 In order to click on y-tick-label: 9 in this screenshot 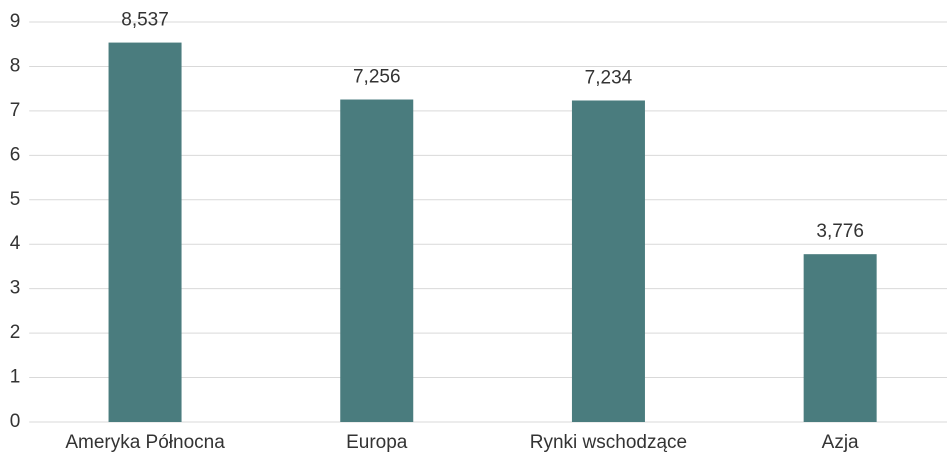, I will do `click(15, 21)`.